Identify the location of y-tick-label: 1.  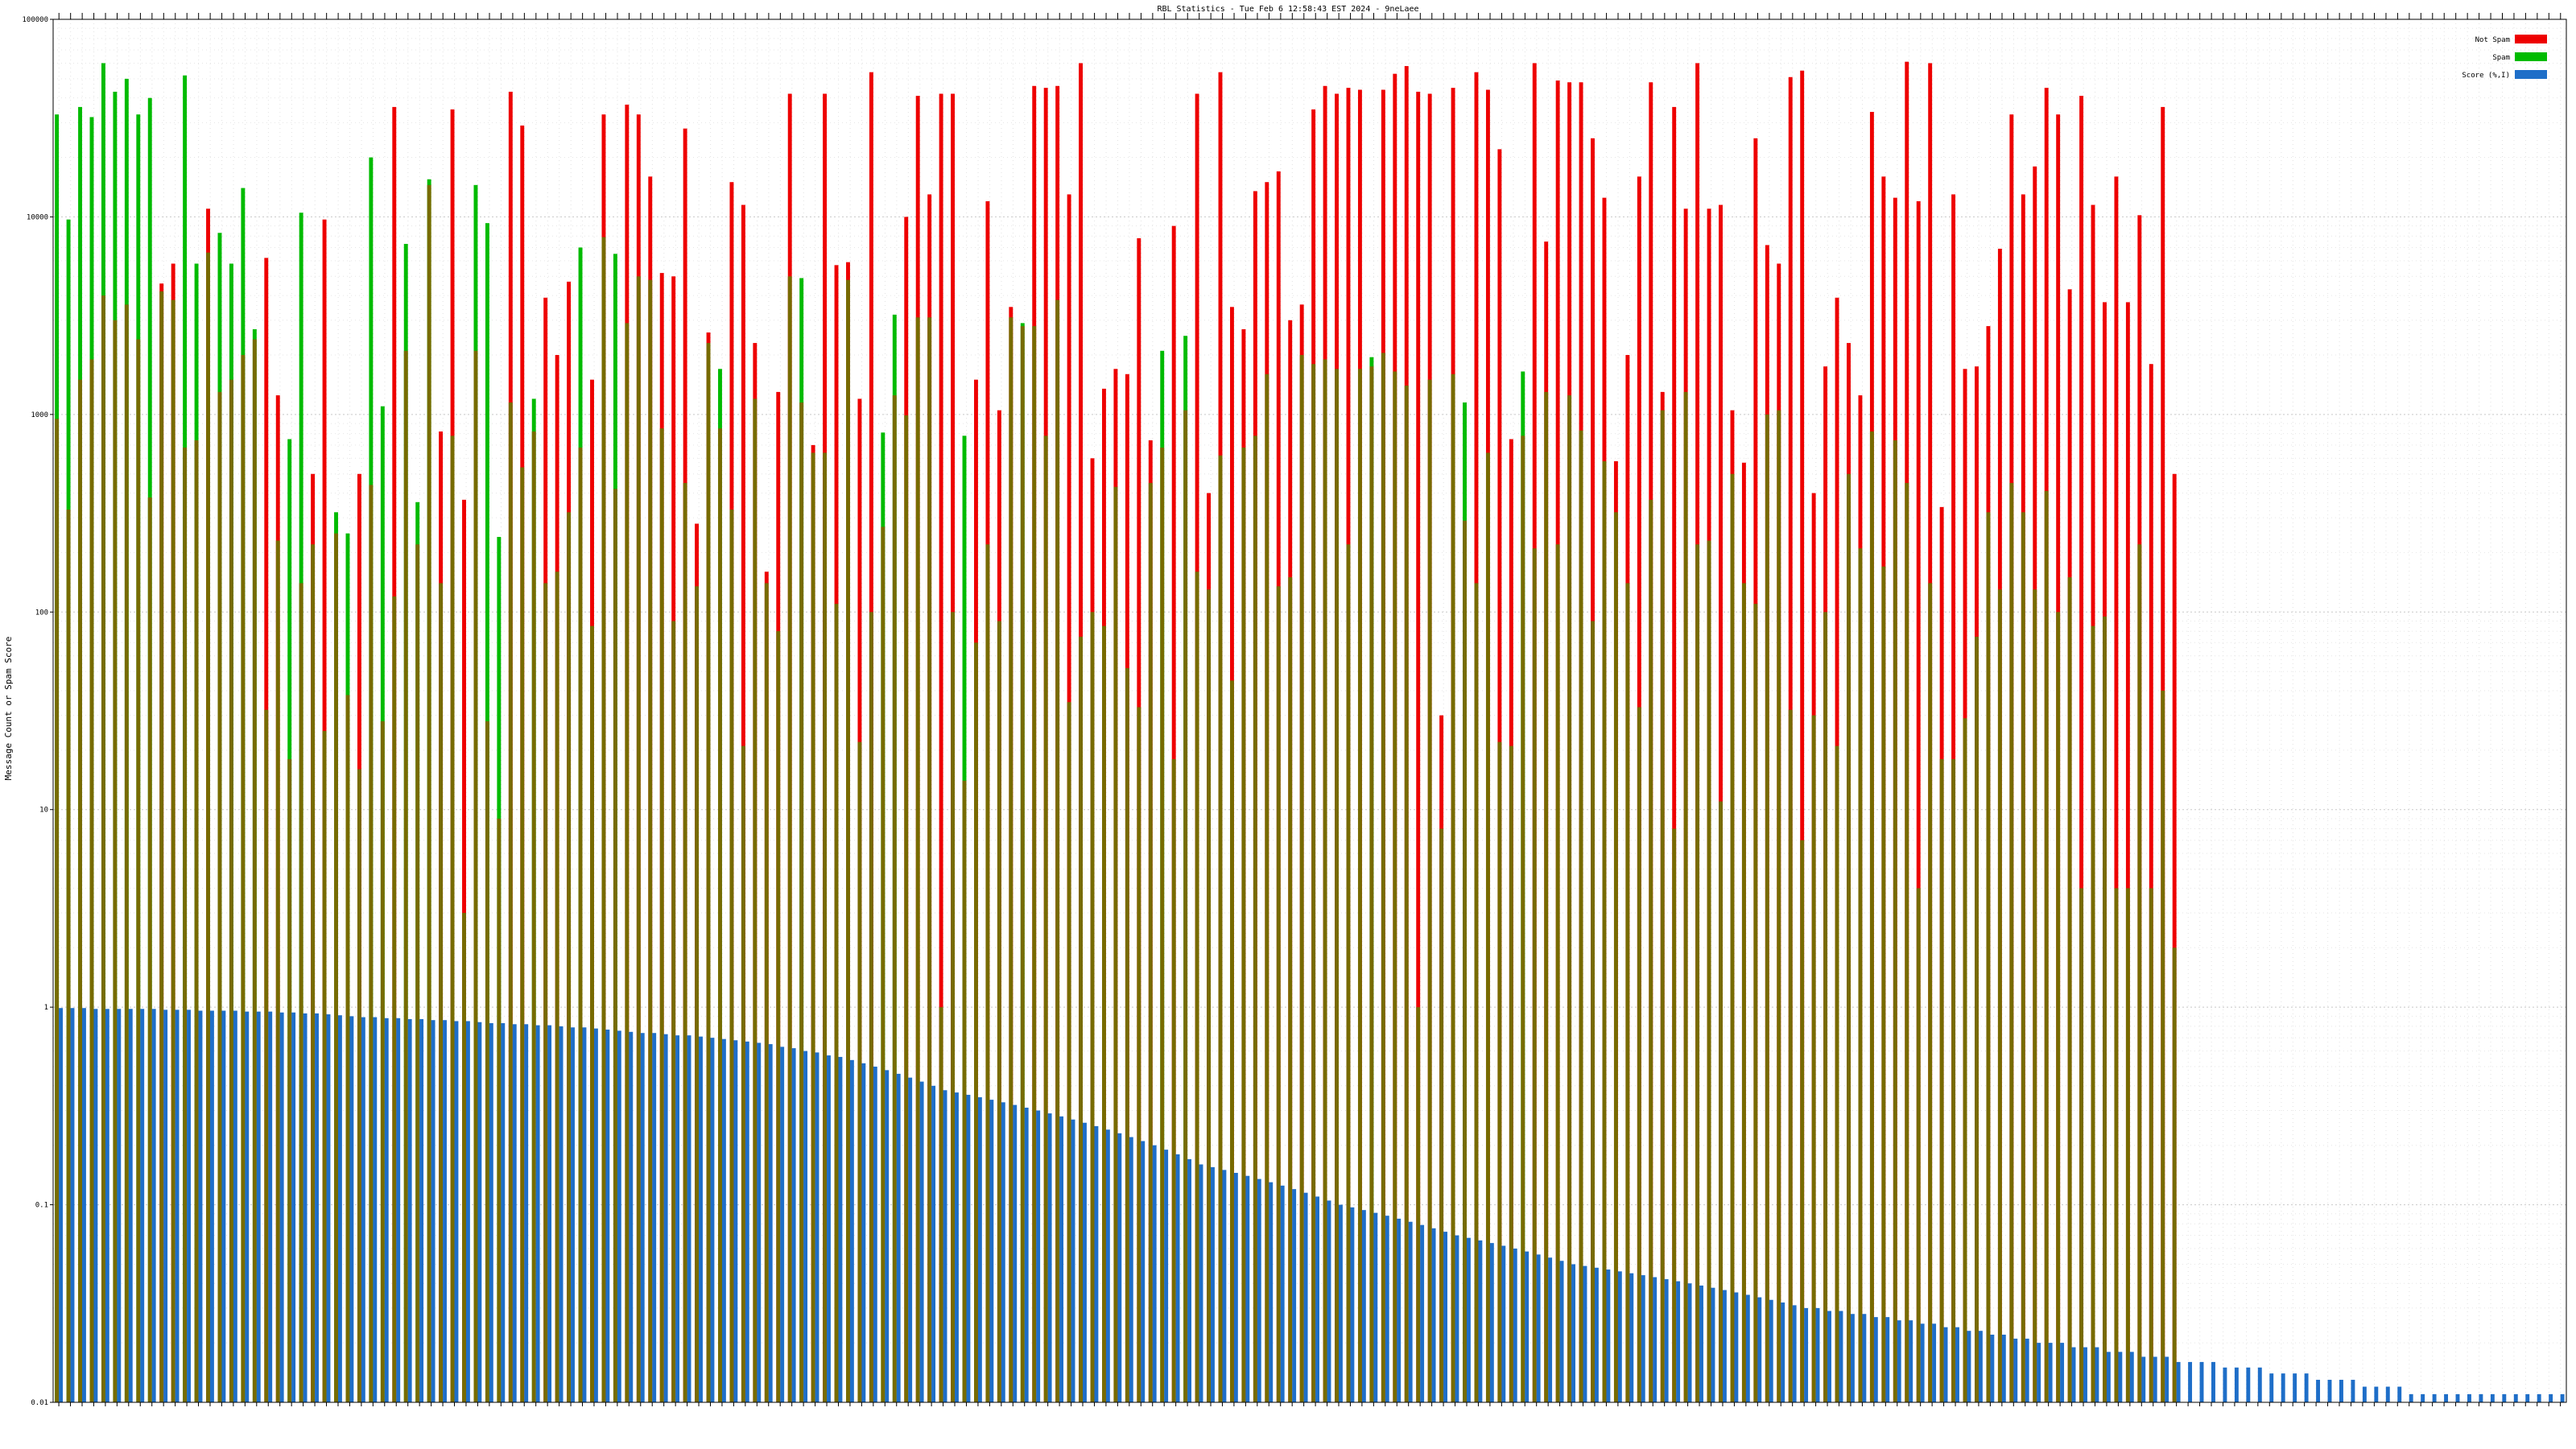
(46, 1008).